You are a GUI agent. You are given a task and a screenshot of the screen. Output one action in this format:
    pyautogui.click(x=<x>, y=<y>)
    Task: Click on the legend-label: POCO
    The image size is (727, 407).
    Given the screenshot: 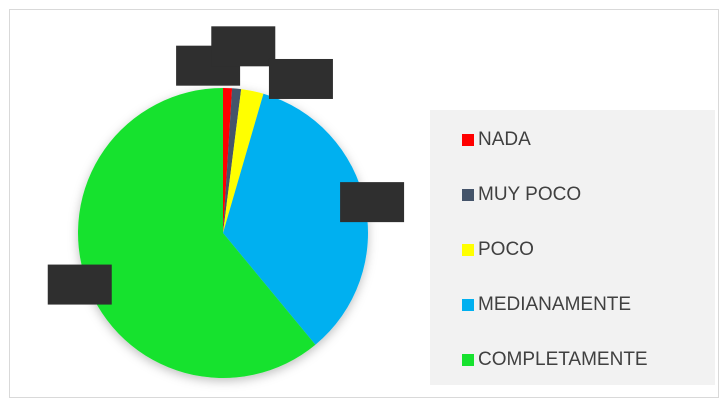 What is the action you would take?
    pyautogui.click(x=506, y=249)
    